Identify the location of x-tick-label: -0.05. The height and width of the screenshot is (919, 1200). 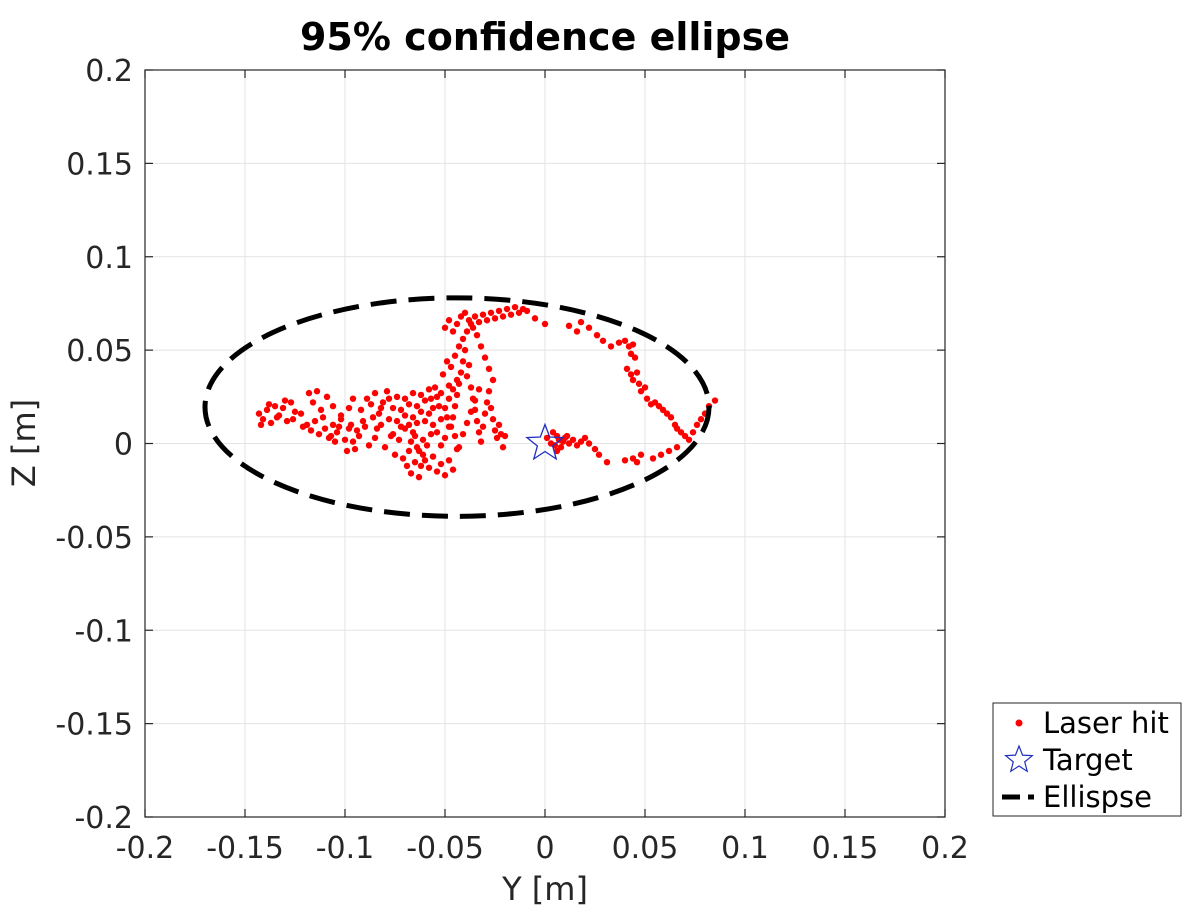
(445, 848).